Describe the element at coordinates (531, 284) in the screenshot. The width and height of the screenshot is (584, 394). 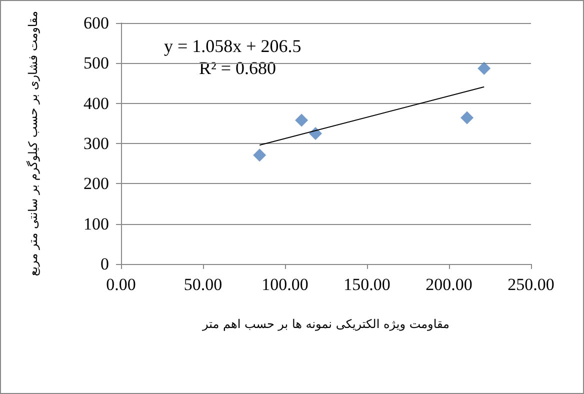
I see `x-tick-label: 250.00` at that location.